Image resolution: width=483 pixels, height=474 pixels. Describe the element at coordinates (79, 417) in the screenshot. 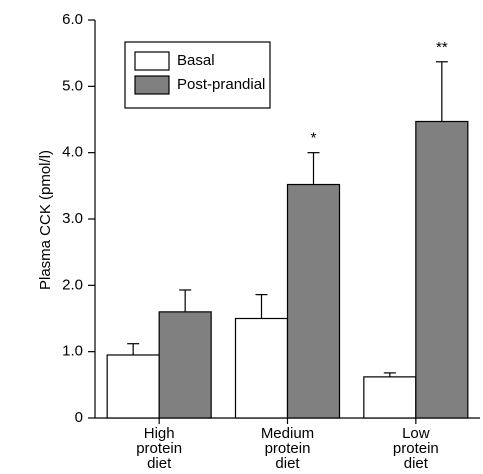

I see `y-tick-label: 0` at that location.